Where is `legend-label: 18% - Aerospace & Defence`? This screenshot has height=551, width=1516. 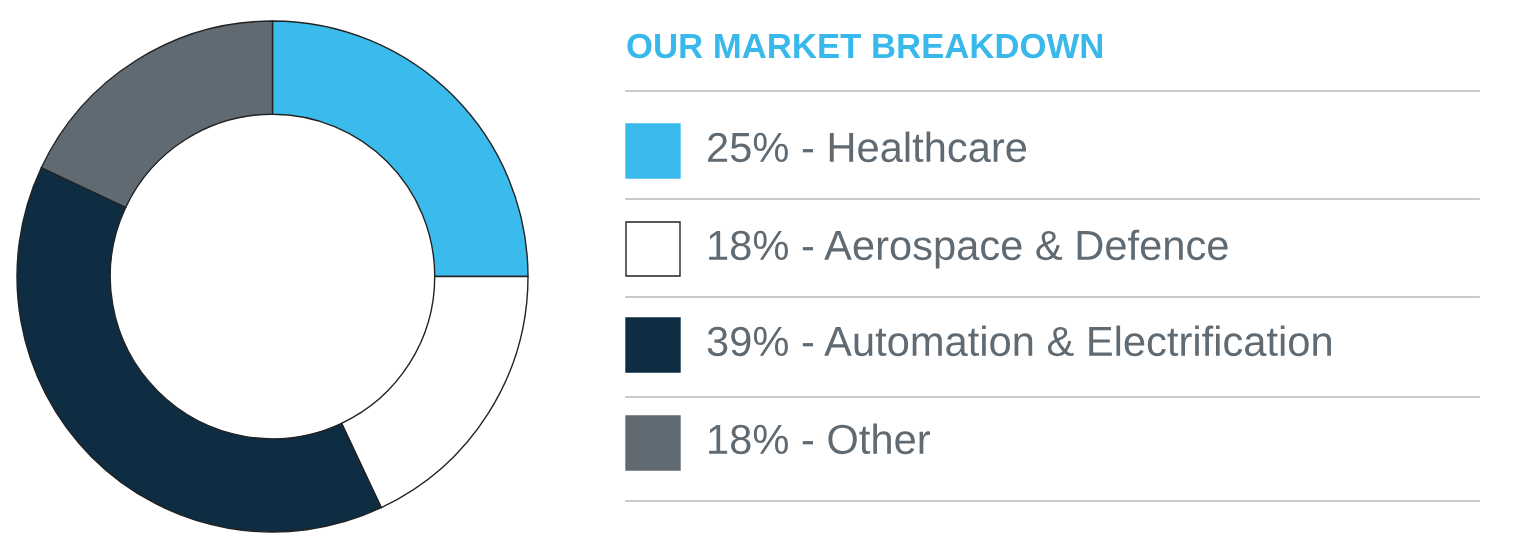
legend-label: 18% - Aerospace & Defence is located at coordinates (968, 249).